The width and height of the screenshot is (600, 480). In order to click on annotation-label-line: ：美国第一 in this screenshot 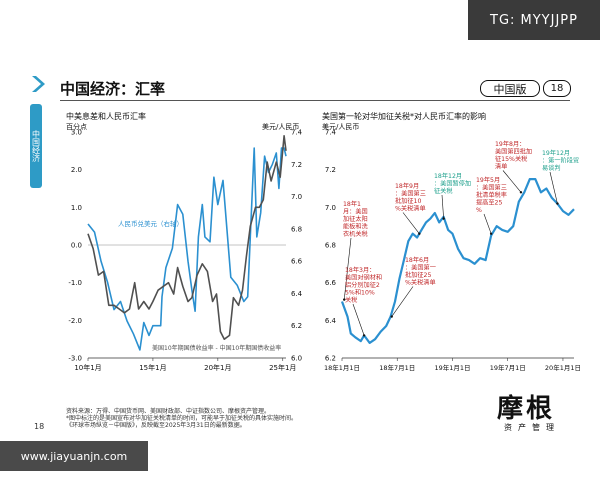, I will do `click(420, 268)`.